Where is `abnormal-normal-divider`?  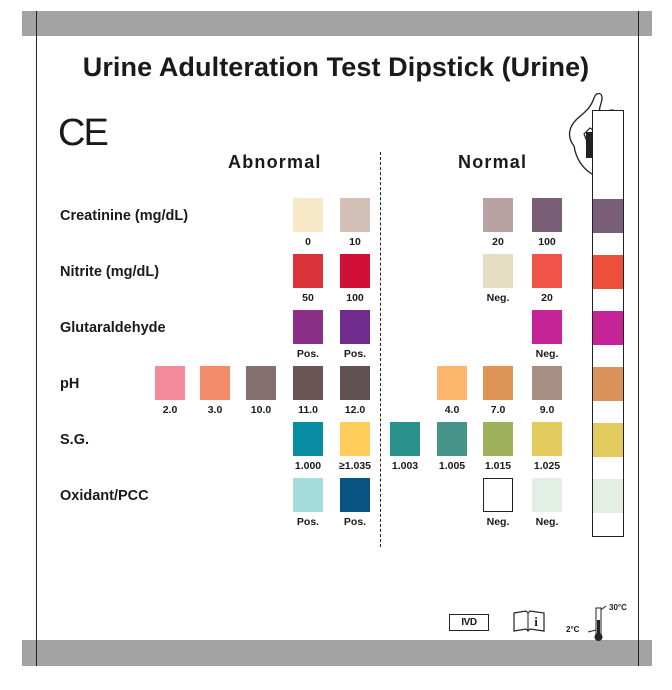
abnormal-normal-divider is located at coordinates (380, 349).